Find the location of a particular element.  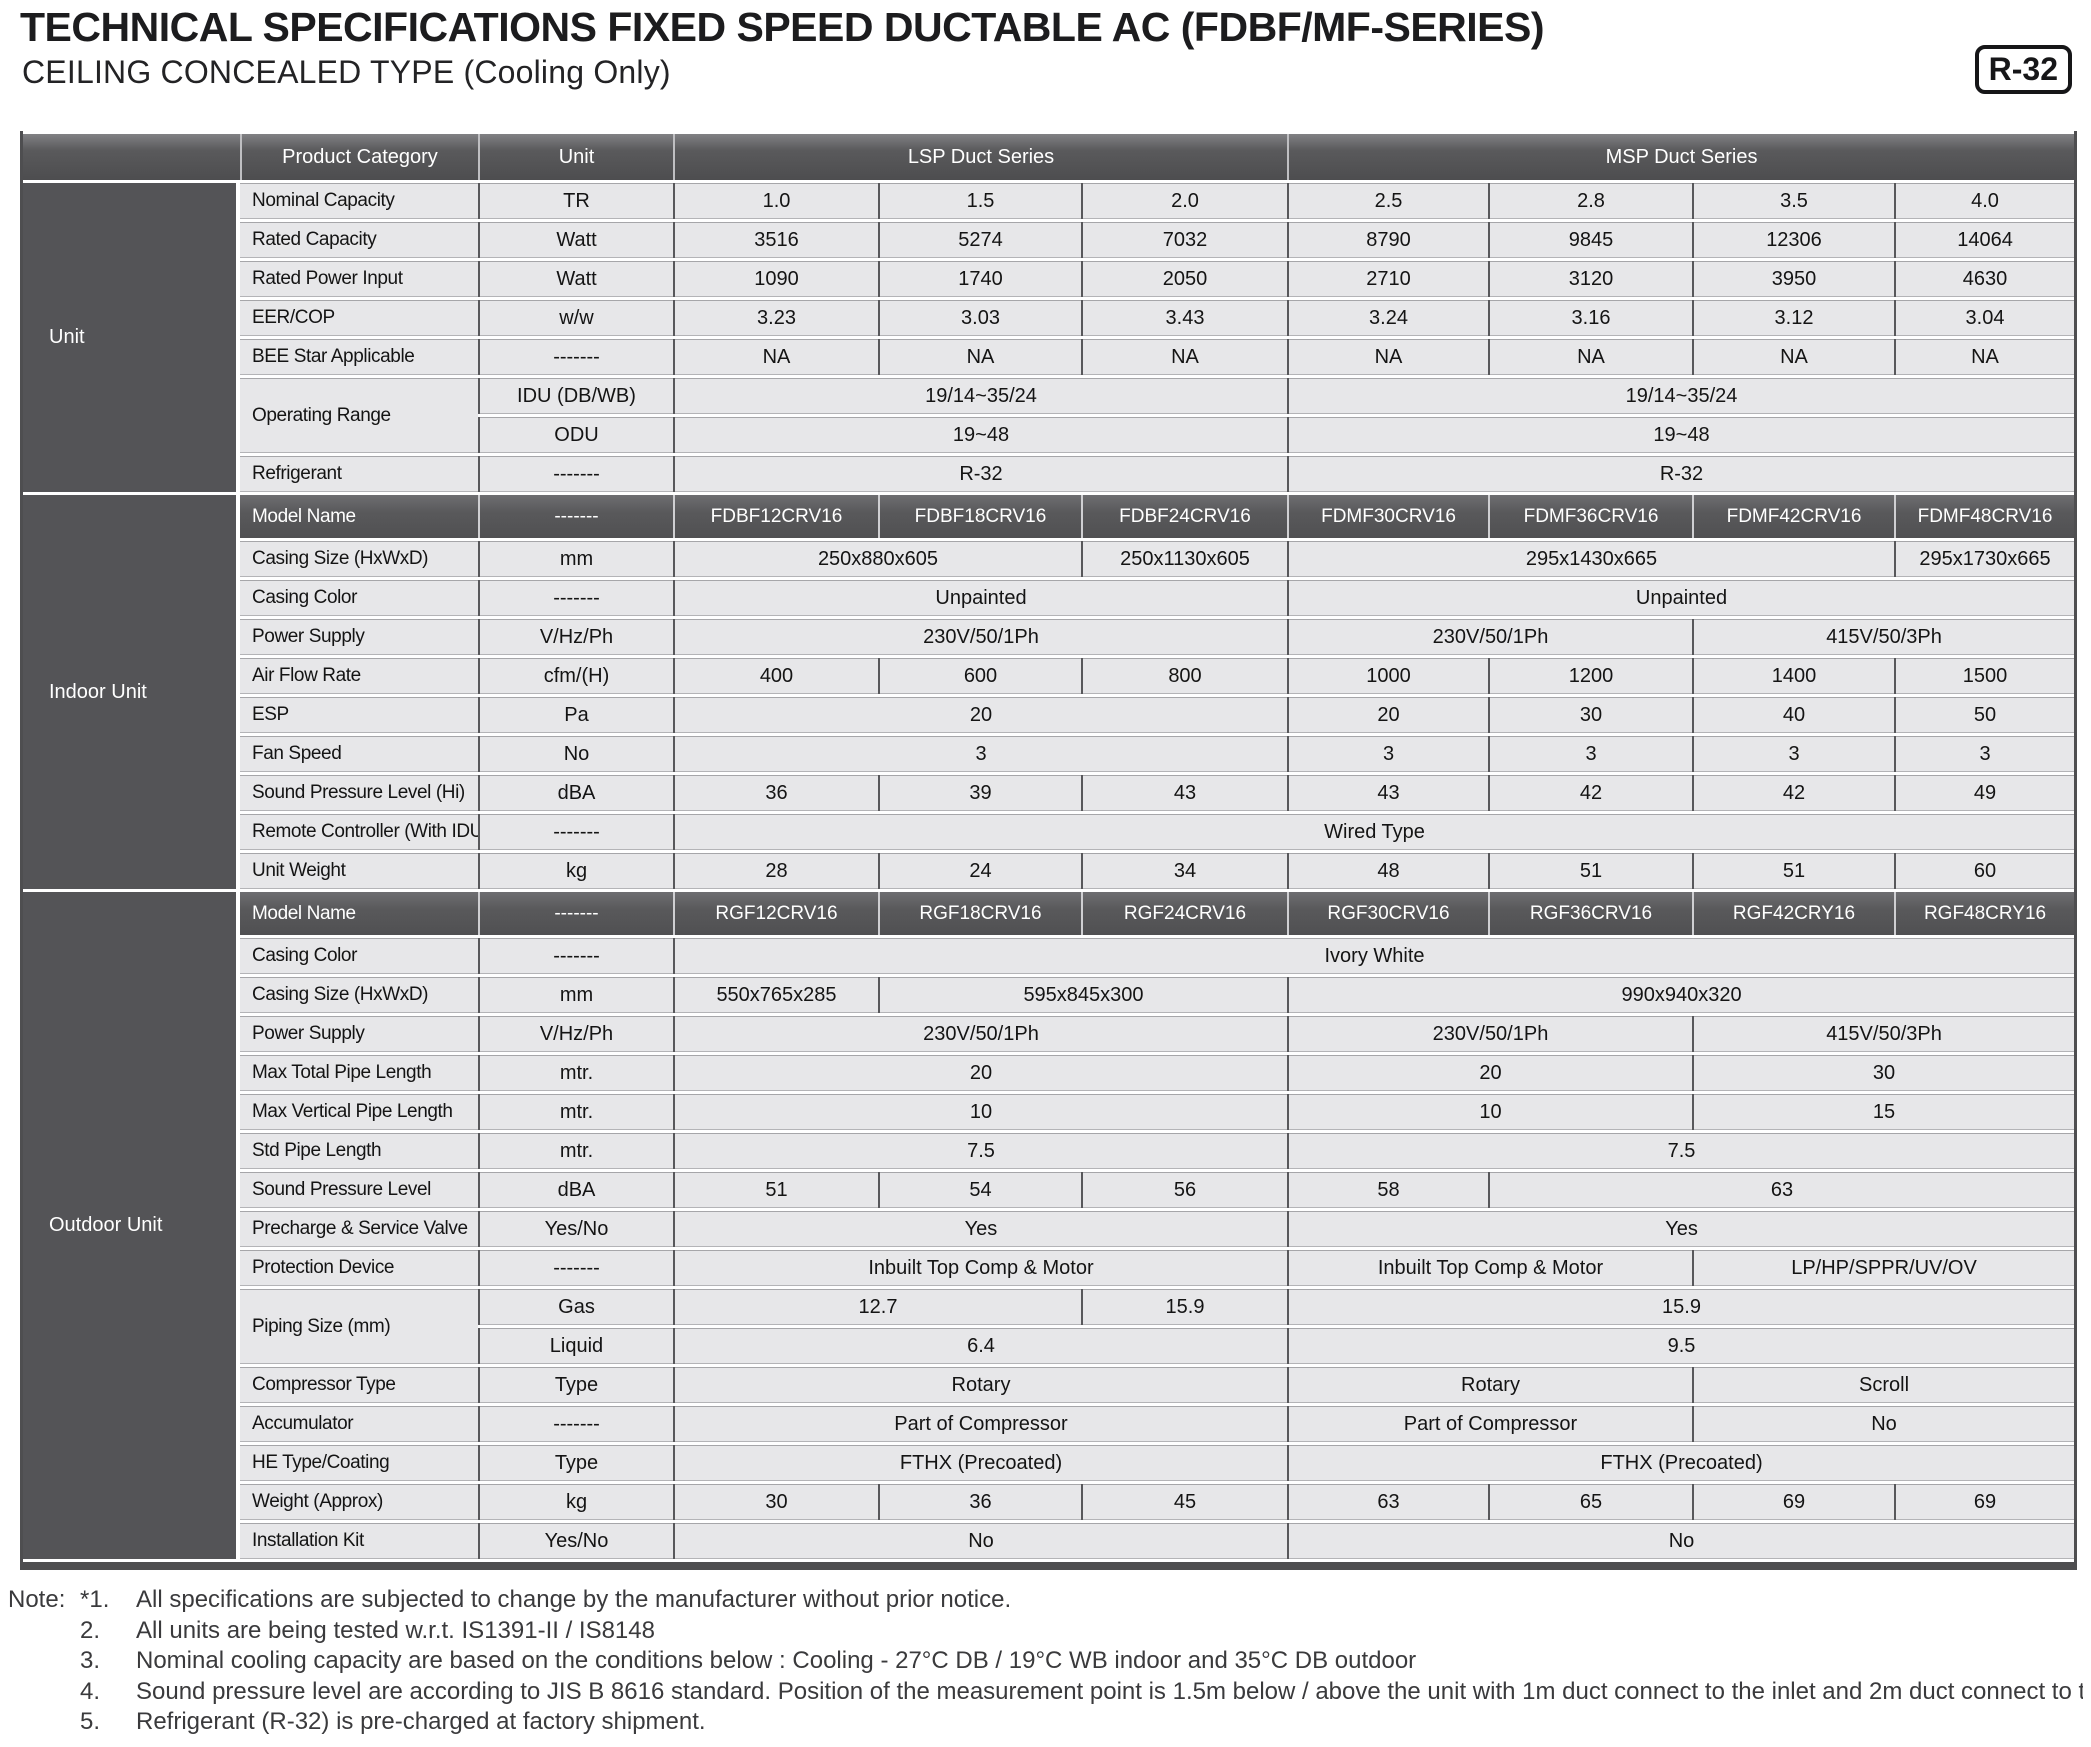

value-cell: 24 is located at coordinates (979, 871).